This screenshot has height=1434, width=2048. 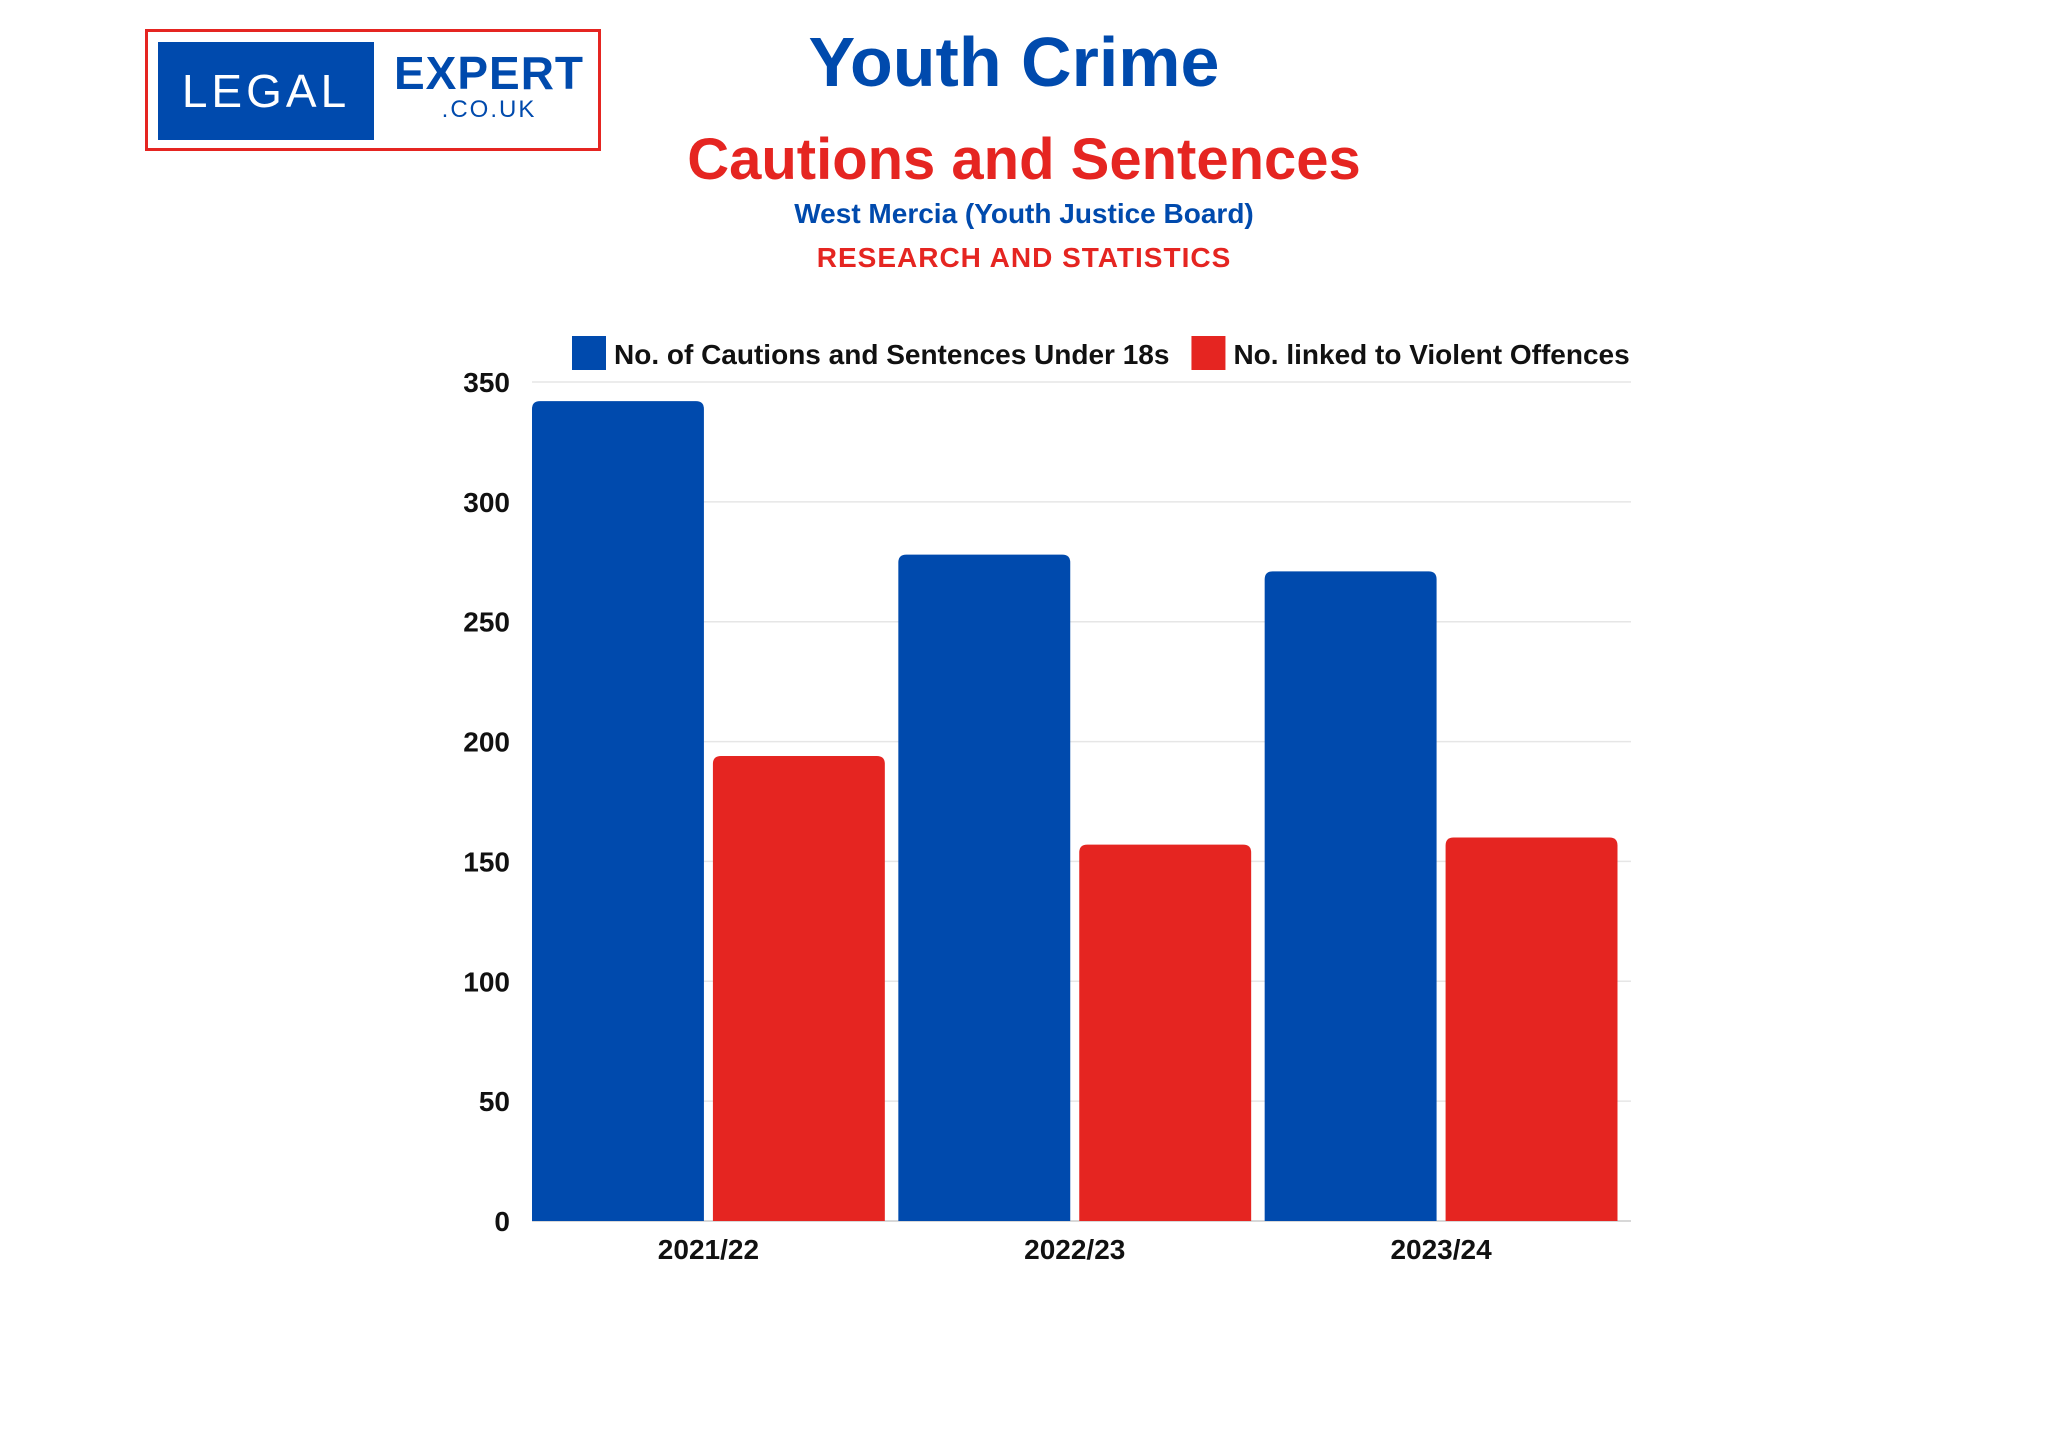 I want to click on legal-expert-logo: LEGAL EXPERT .CO.UK, so click(x=373, y=90).